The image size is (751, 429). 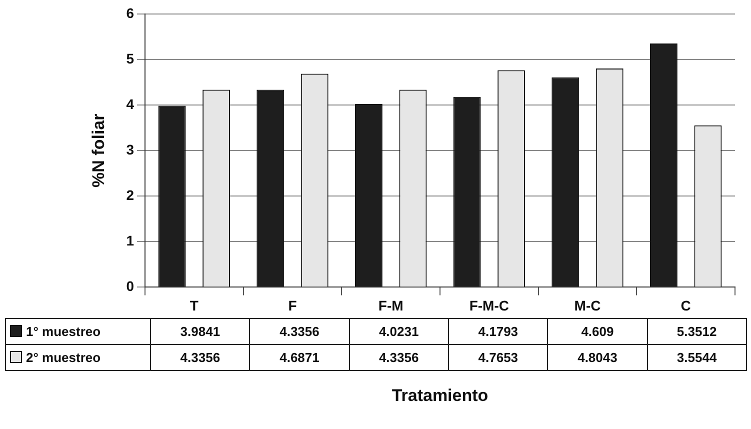 What do you see at coordinates (200, 331) in the screenshot?
I see `data-label: 3.9841` at bounding box center [200, 331].